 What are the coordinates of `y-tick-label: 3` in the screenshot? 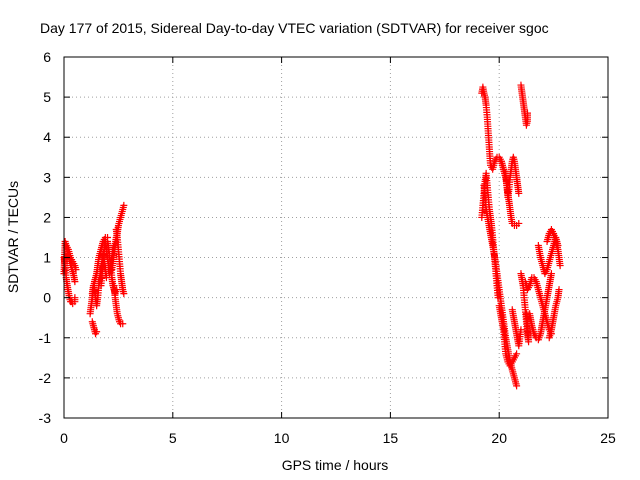 It's located at (47, 177).